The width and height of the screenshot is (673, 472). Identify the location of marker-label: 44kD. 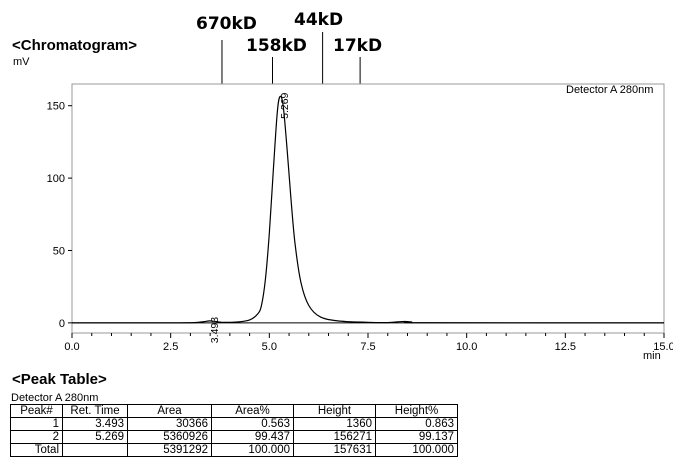
(319, 20).